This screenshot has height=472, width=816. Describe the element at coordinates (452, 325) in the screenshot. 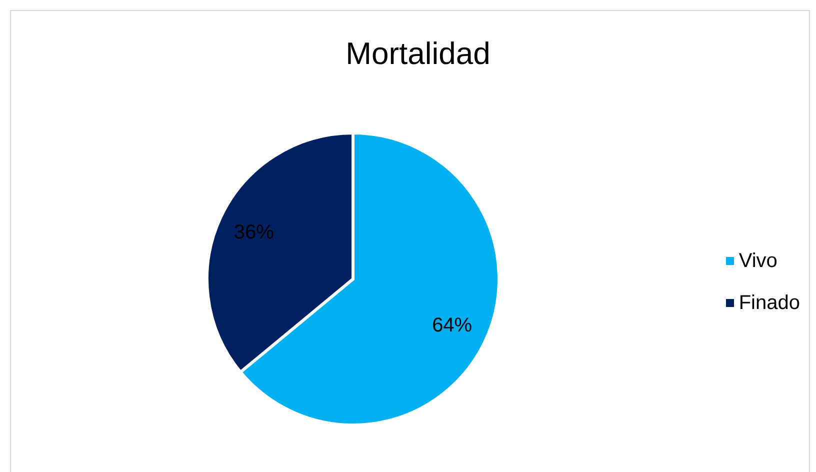

I see `data-label: 64%` at that location.